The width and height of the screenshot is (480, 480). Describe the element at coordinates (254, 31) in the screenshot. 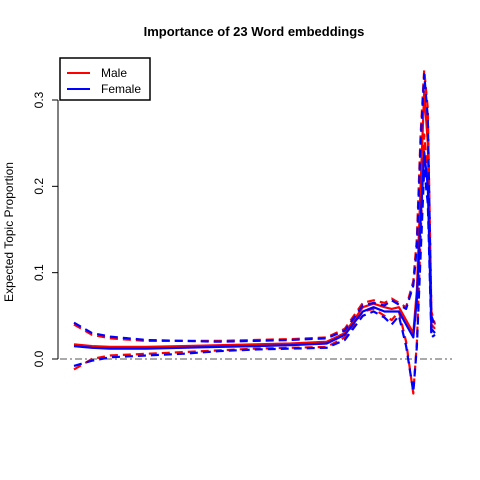

I see `chart-title: Importance of 23 Word embeddings` at that location.